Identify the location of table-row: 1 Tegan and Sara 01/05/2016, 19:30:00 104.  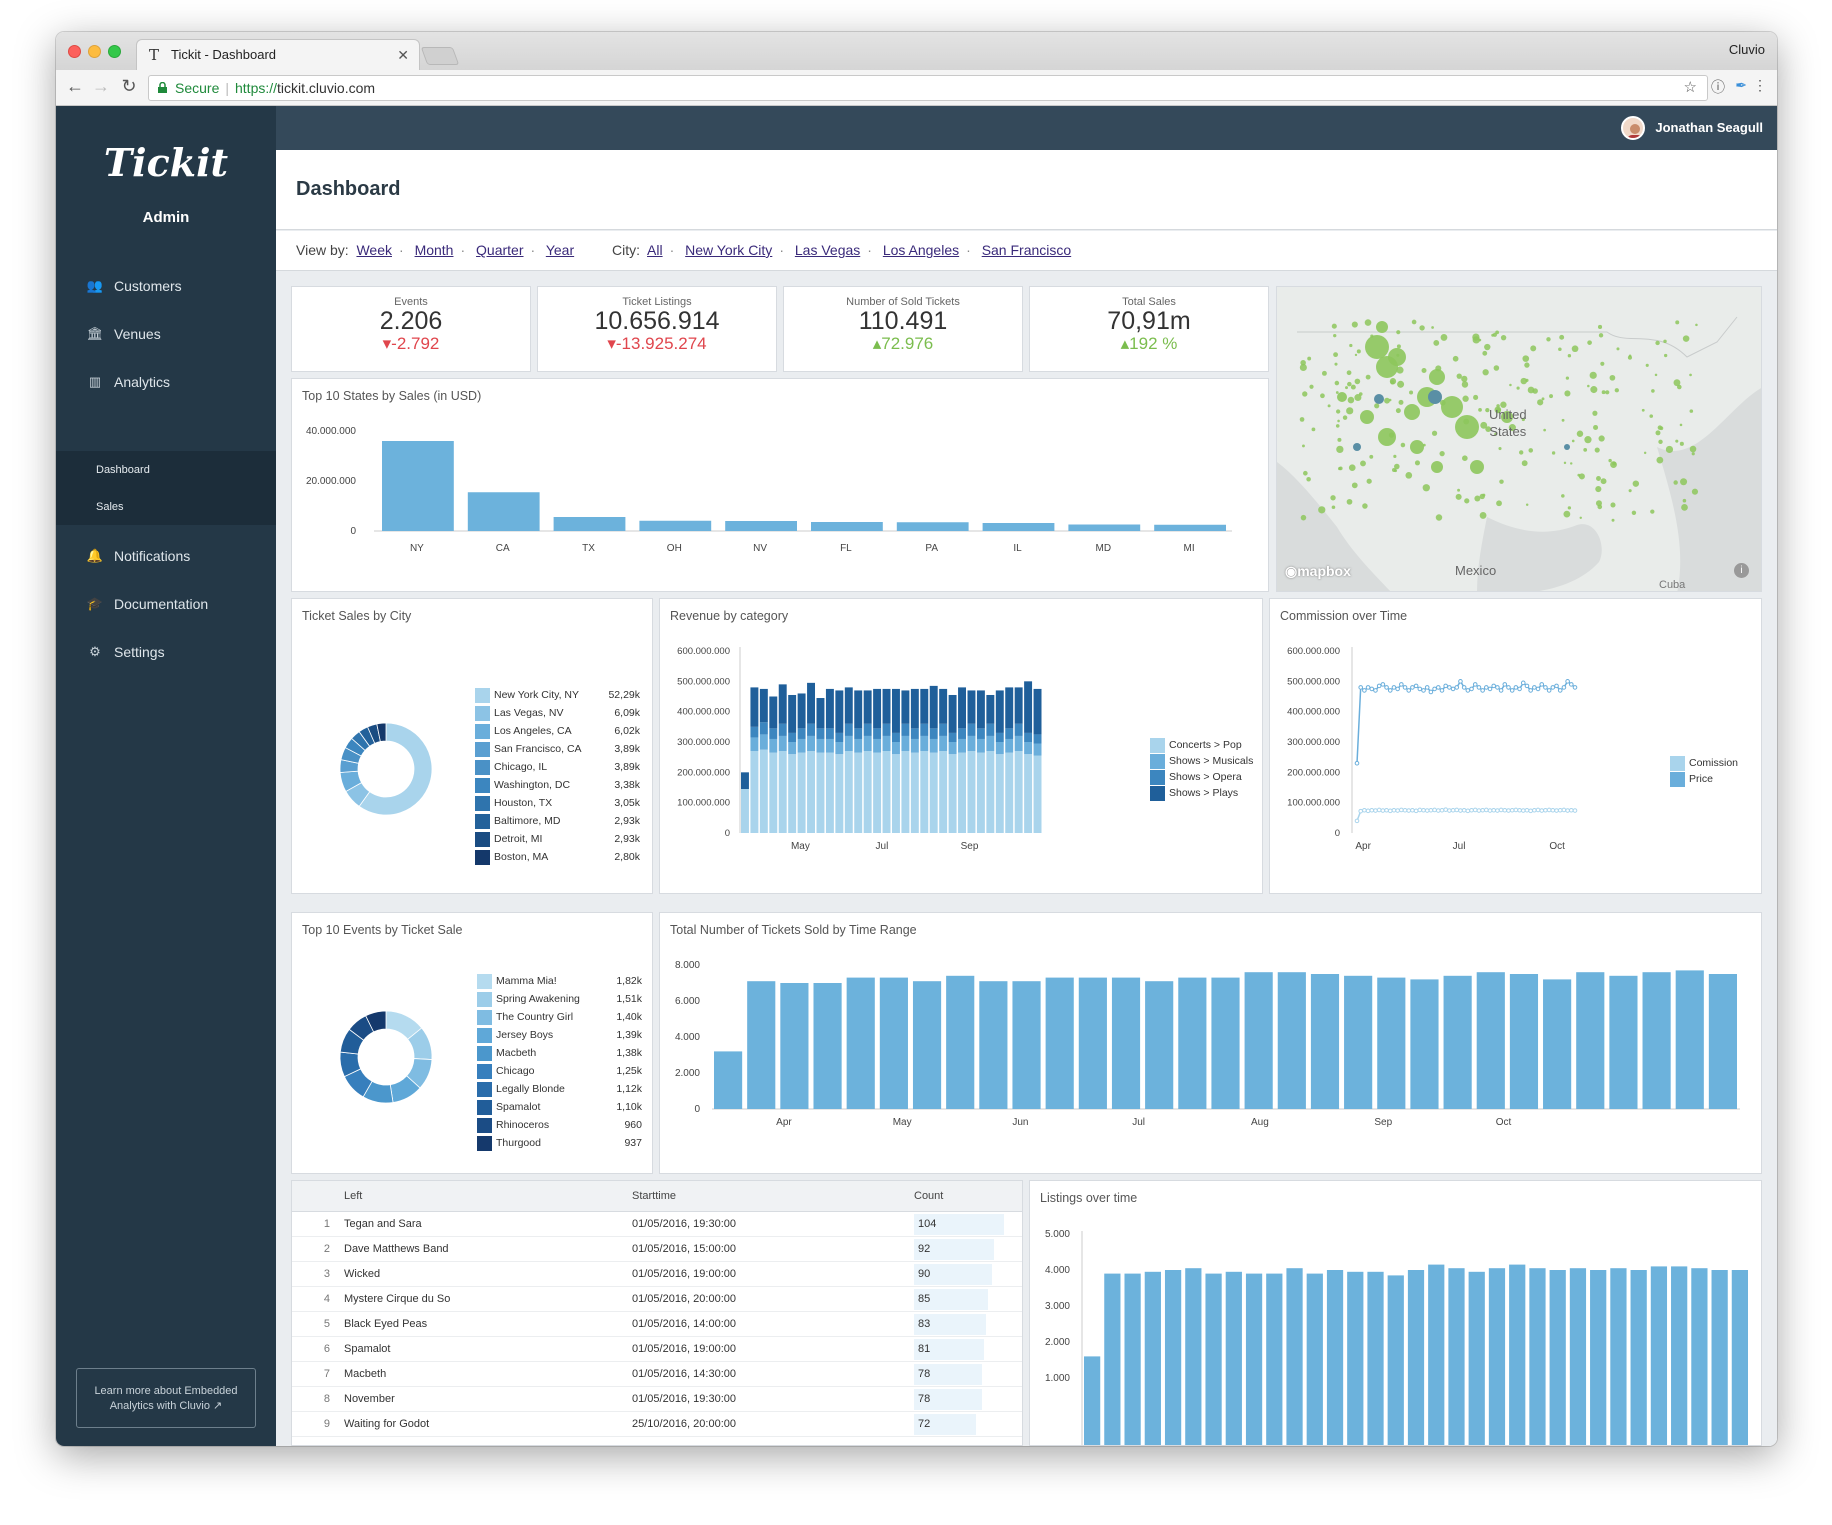
(657, 1224).